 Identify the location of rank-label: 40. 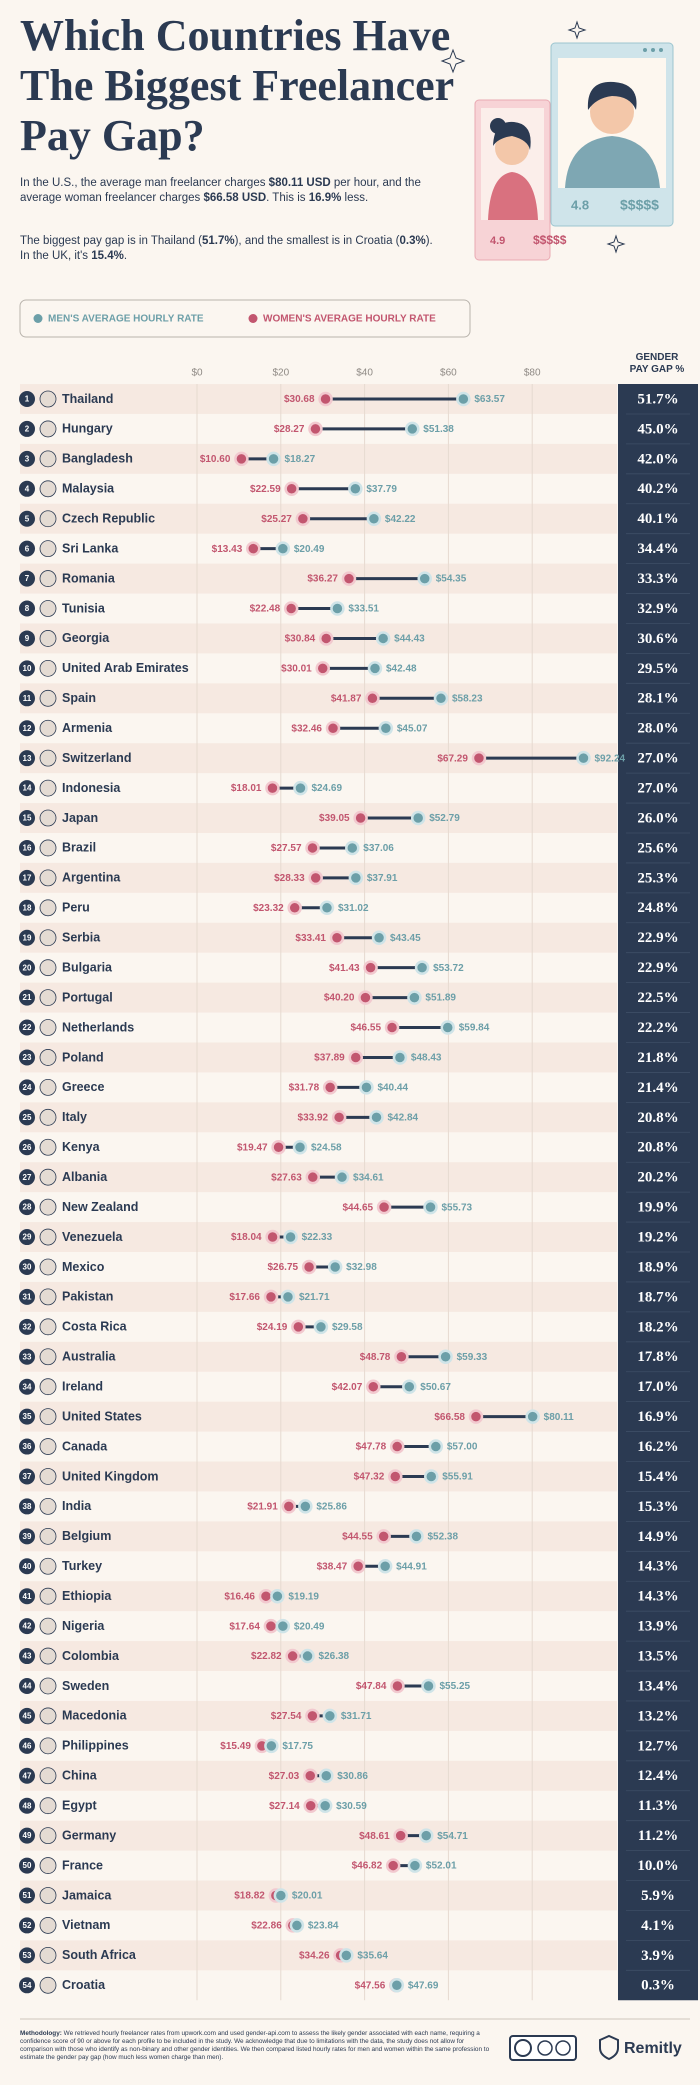
(27, 1566).